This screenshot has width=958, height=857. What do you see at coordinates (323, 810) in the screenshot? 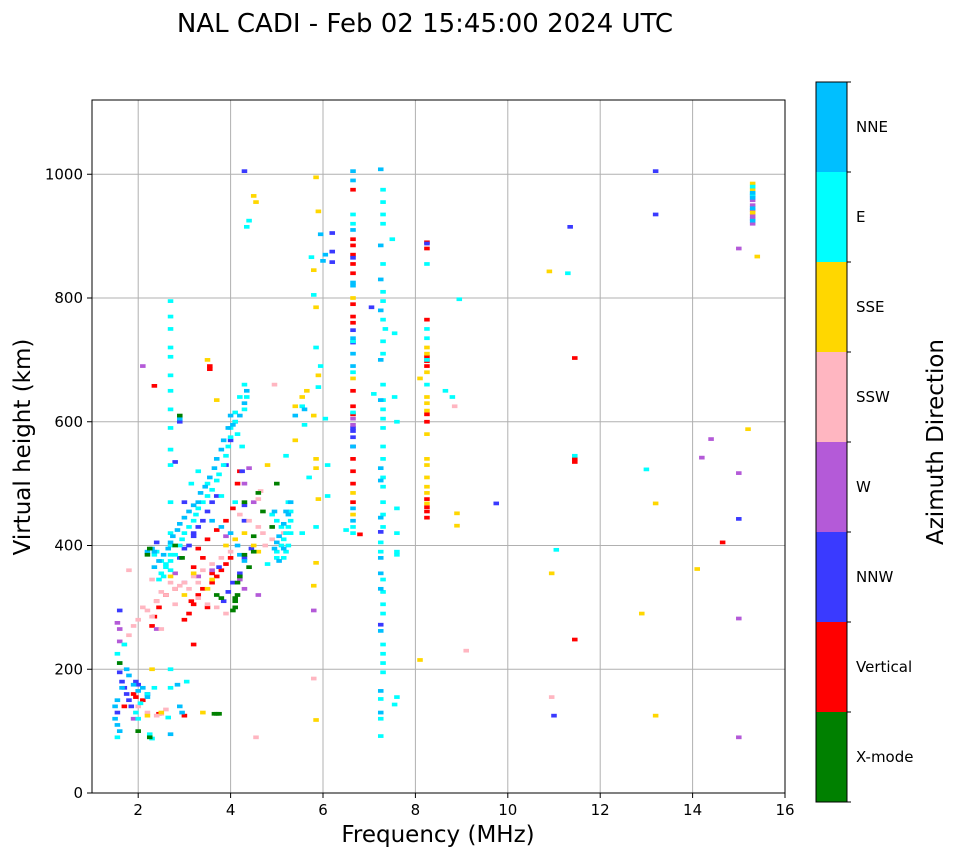
I see `x-tick-label: 6` at bounding box center [323, 810].